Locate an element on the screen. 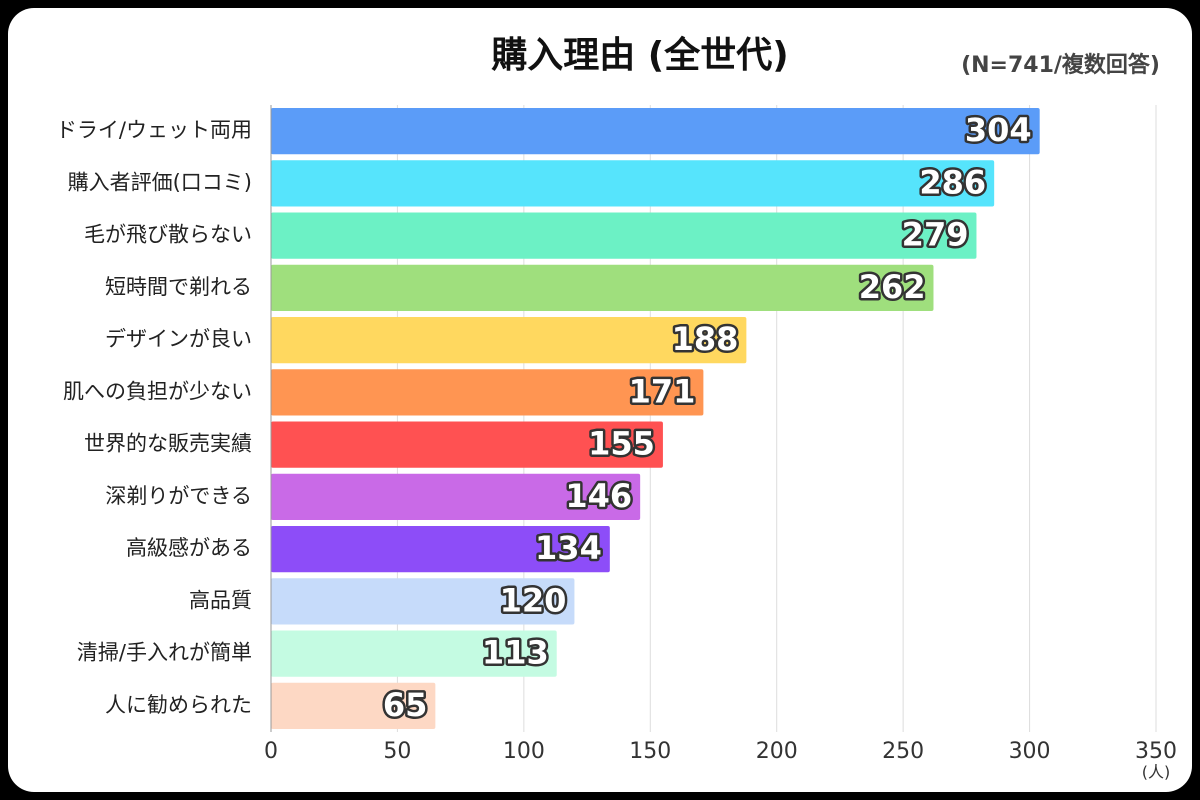  x-tick-label: 300 is located at coordinates (1030, 751).